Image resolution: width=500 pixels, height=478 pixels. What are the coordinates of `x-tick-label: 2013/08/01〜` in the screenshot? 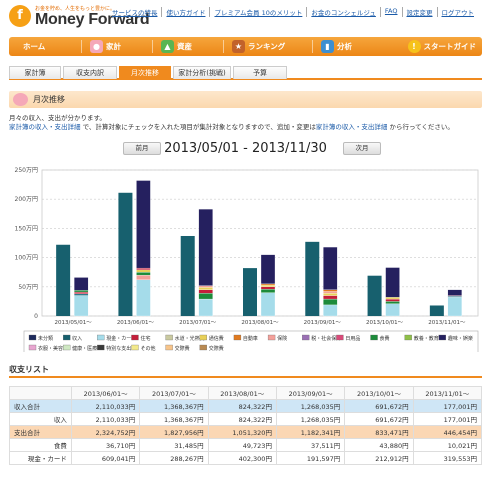 It's located at (260, 323).